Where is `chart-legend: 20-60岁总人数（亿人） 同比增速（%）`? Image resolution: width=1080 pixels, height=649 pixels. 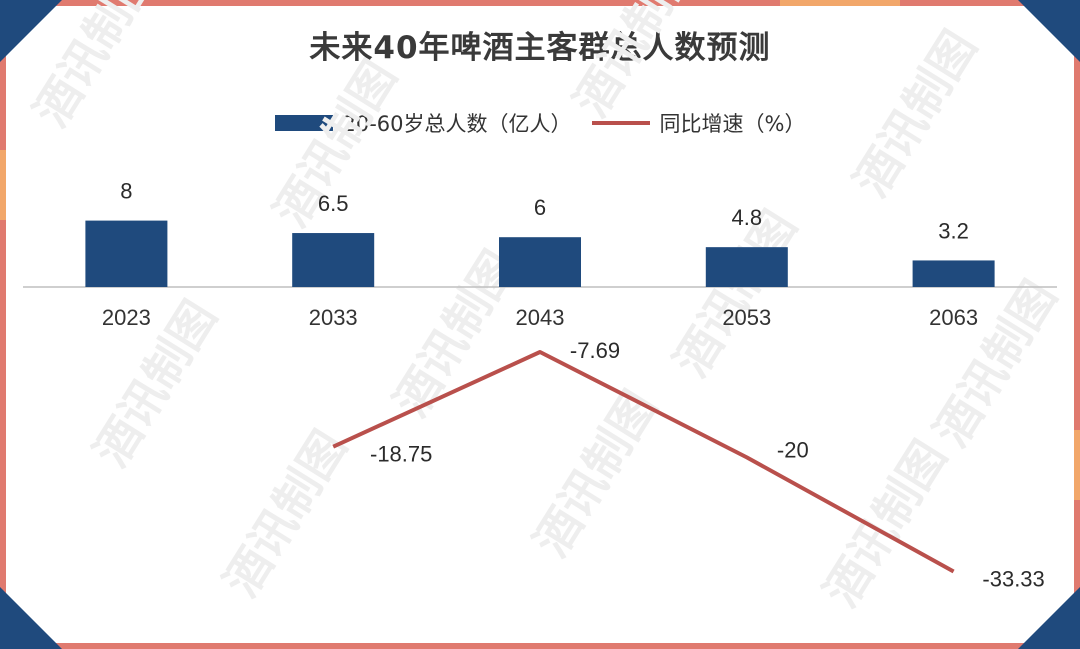
chart-legend: 20-60岁总人数（亿人） 同比增速（%） is located at coordinates (540, 123).